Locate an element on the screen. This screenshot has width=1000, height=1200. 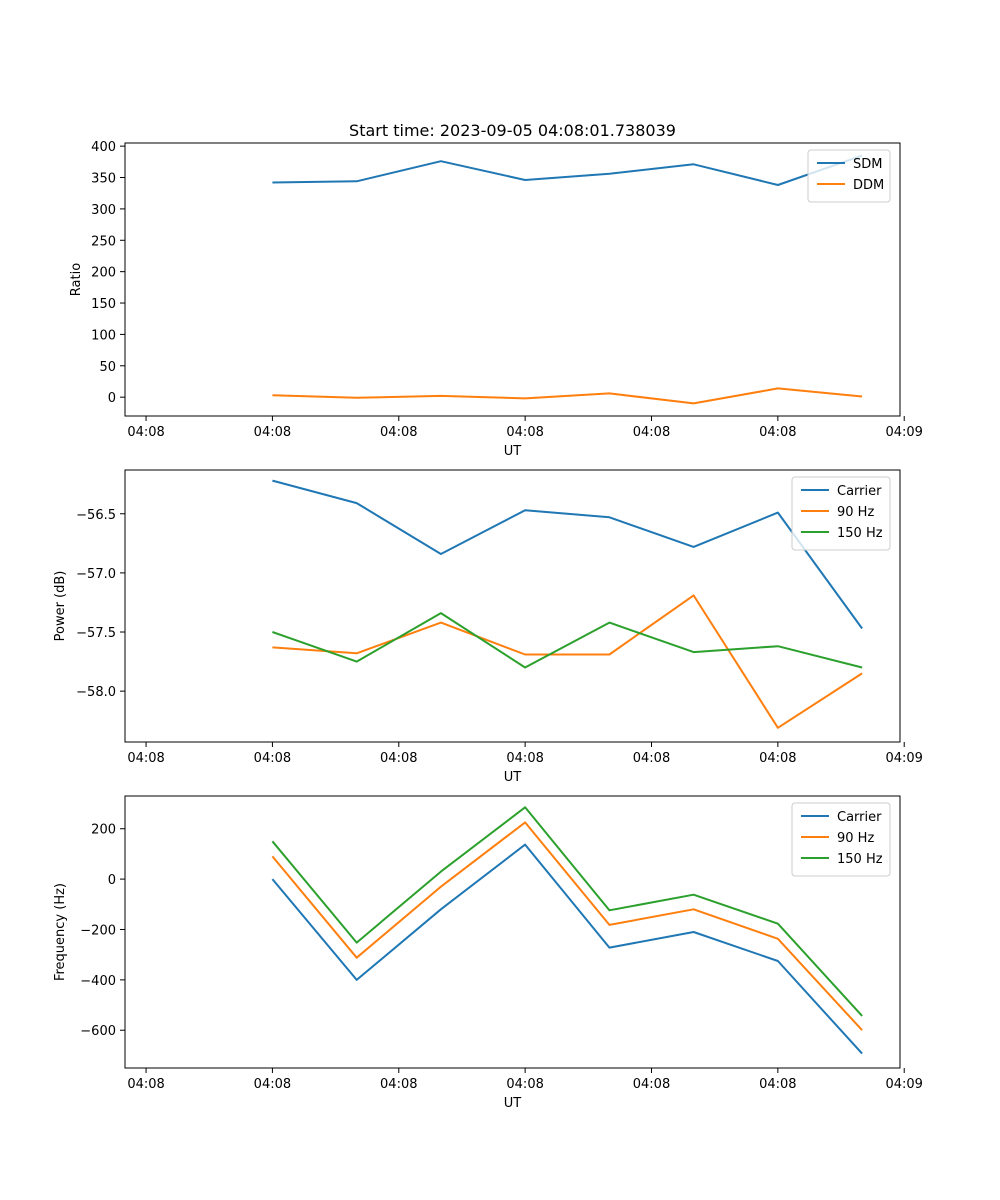
y-tick-label: −56.5 is located at coordinates (96, 515).